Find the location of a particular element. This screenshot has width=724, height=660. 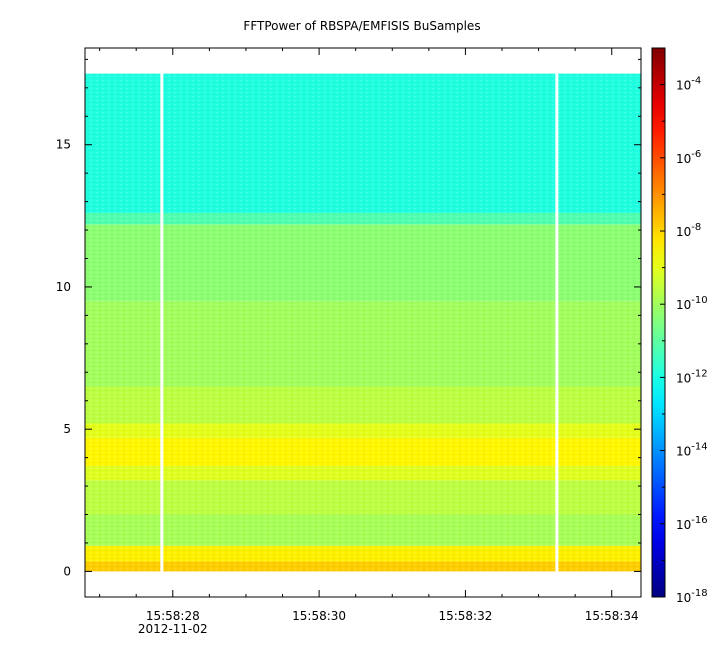

colorbar-tick-label: 10⁻¹² is located at coordinates (692, 376).